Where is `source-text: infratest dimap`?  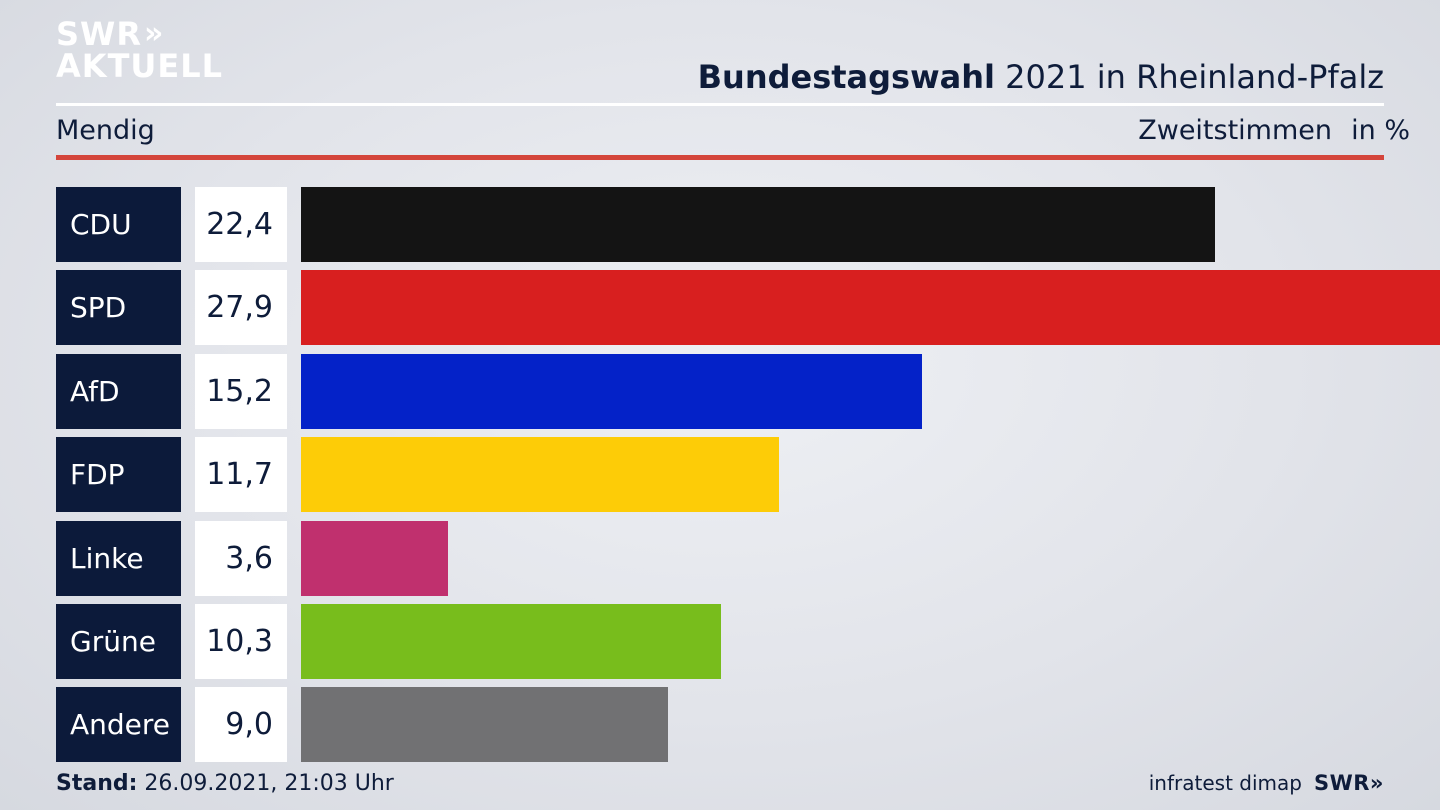
source-text: infratest dimap is located at coordinates (1225, 783).